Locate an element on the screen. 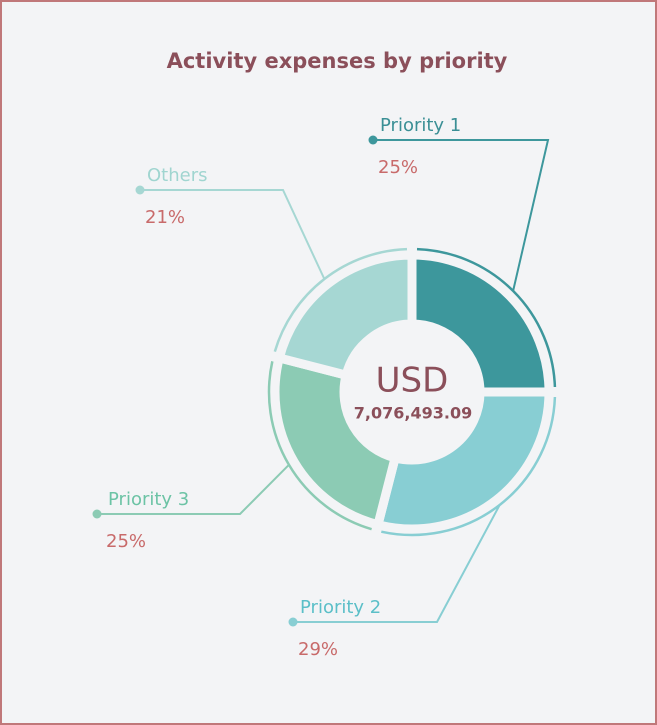 Image resolution: width=657 pixels, height=725 pixels. center-title: USD is located at coordinates (412, 381).